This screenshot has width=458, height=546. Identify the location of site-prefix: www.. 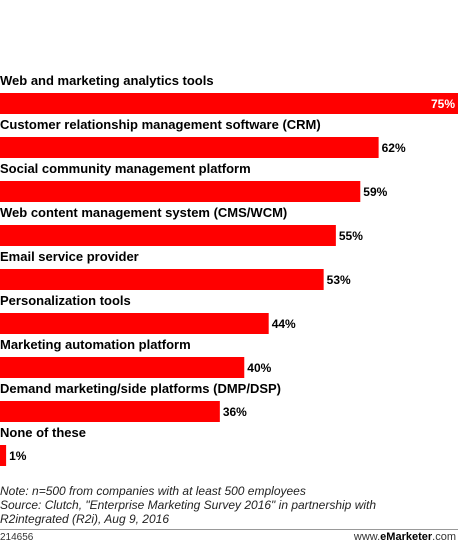
(367, 537).